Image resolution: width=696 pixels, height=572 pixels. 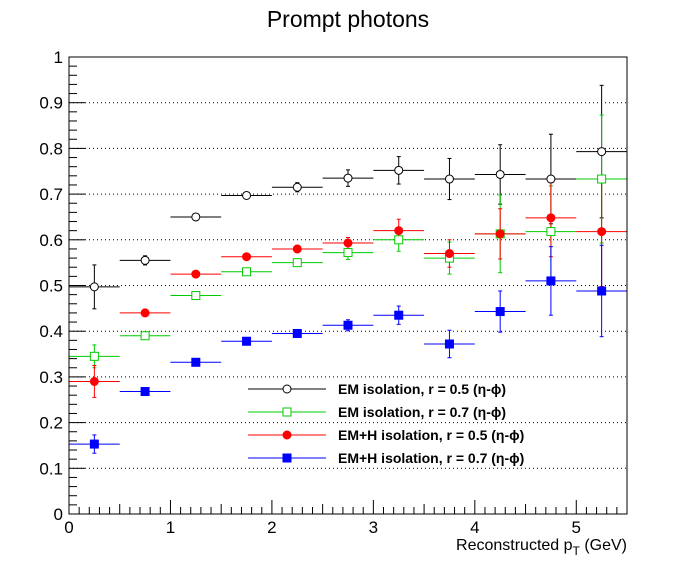 What do you see at coordinates (51, 468) in the screenshot?
I see `y-tick-label: 0.1` at bounding box center [51, 468].